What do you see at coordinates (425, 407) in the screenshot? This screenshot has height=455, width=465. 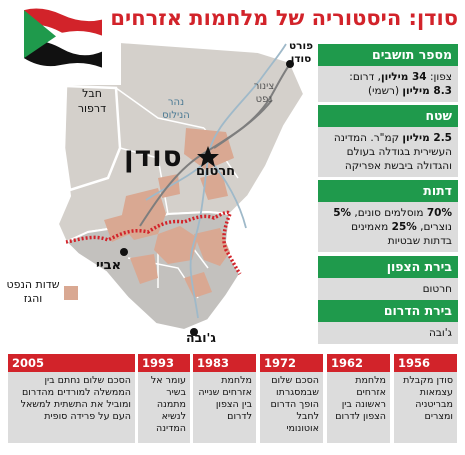 I see `timeline-text: סודן מקבלת עצמאות מבריטניה ומצרים` at bounding box center [425, 407].